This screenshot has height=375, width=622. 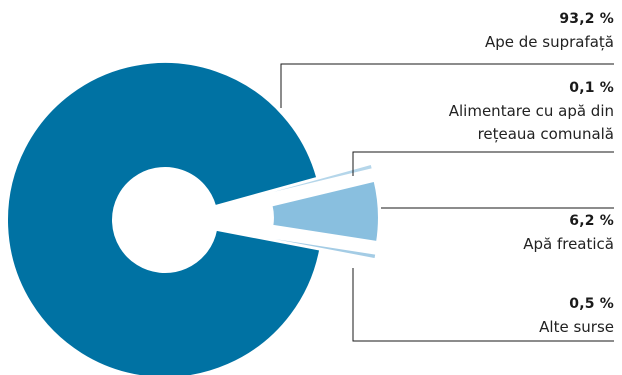 What do you see at coordinates (568, 233) in the screenshot?
I see `slice-label-apa-freatica: 6,2 % Apă freatică` at bounding box center [568, 233].